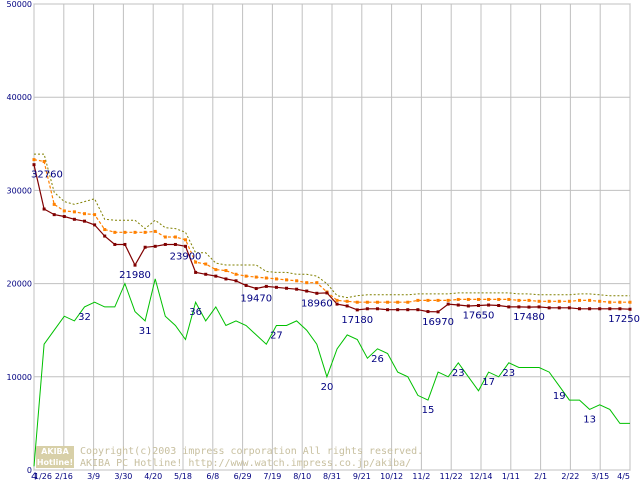  Describe the element at coordinates (570, 476) in the screenshot. I see `x-tick-label: 2/22` at that location.